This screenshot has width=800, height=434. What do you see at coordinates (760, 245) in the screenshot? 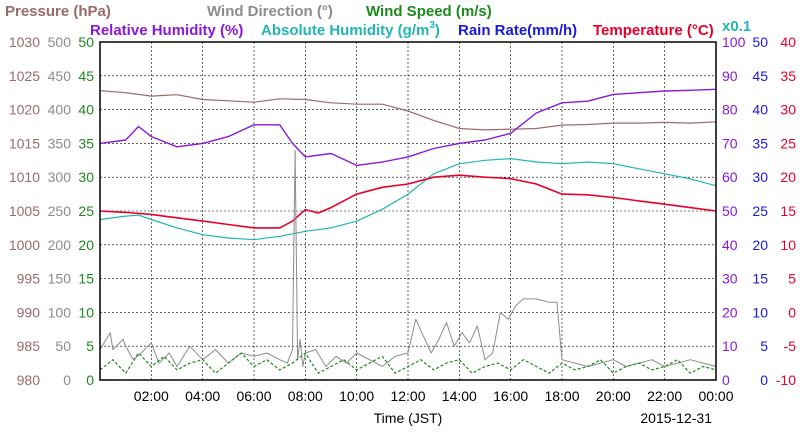
I see `y-tick-rain-rate: 20` at bounding box center [760, 245].